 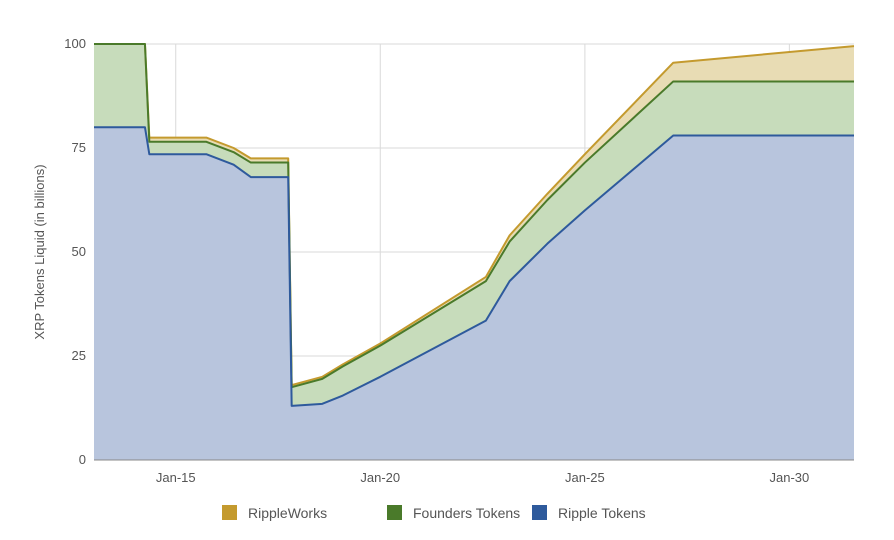 I want to click on legend-label: Ripple Tokens, so click(x=602, y=513).